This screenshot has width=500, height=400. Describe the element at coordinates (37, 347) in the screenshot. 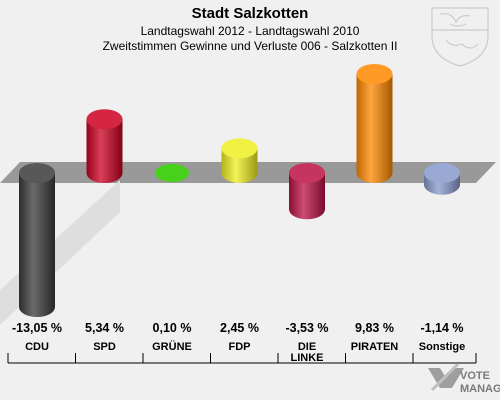

I see `category-label: CDU` at that location.